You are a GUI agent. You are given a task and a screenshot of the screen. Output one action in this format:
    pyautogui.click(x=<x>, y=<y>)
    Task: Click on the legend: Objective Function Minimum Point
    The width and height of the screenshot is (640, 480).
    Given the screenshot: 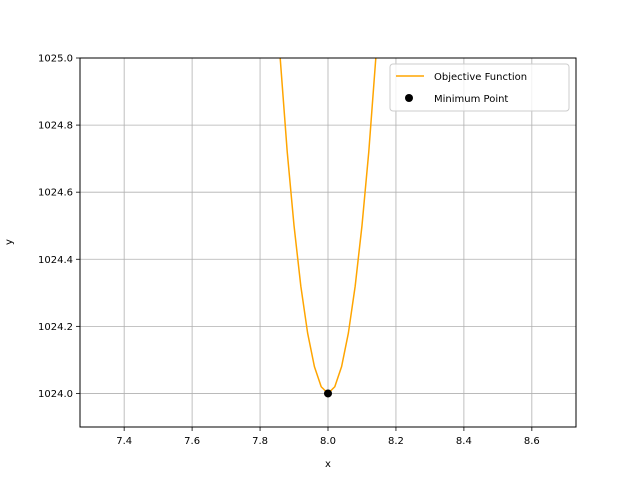 What is the action you would take?
    pyautogui.click(x=479, y=87)
    